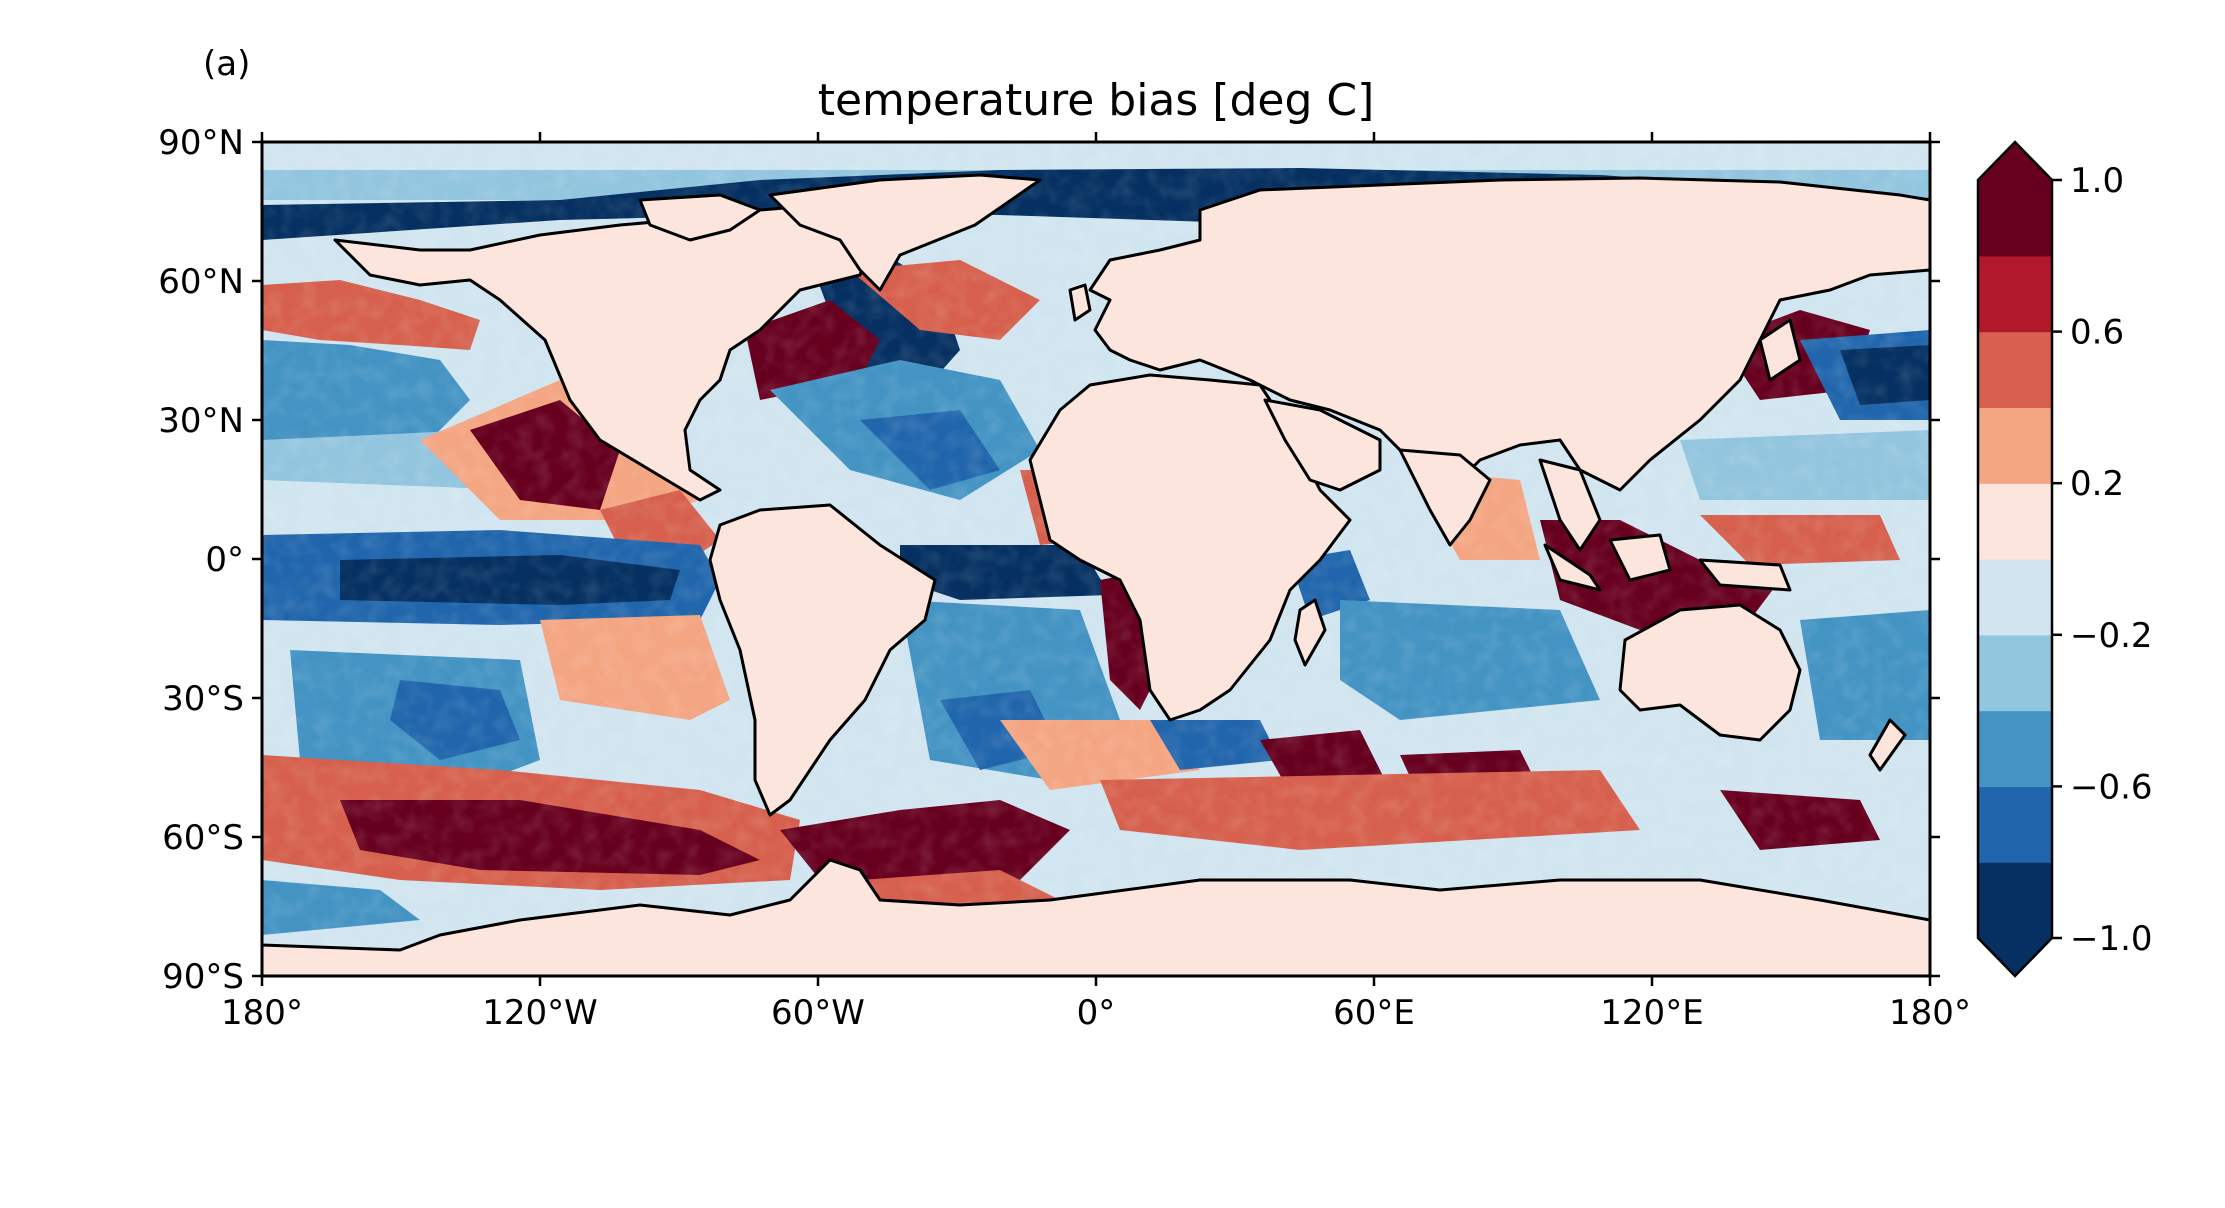 This screenshot has width=2225, height=1208. I want to click on lat-tick-label: 60°N, so click(201, 282).